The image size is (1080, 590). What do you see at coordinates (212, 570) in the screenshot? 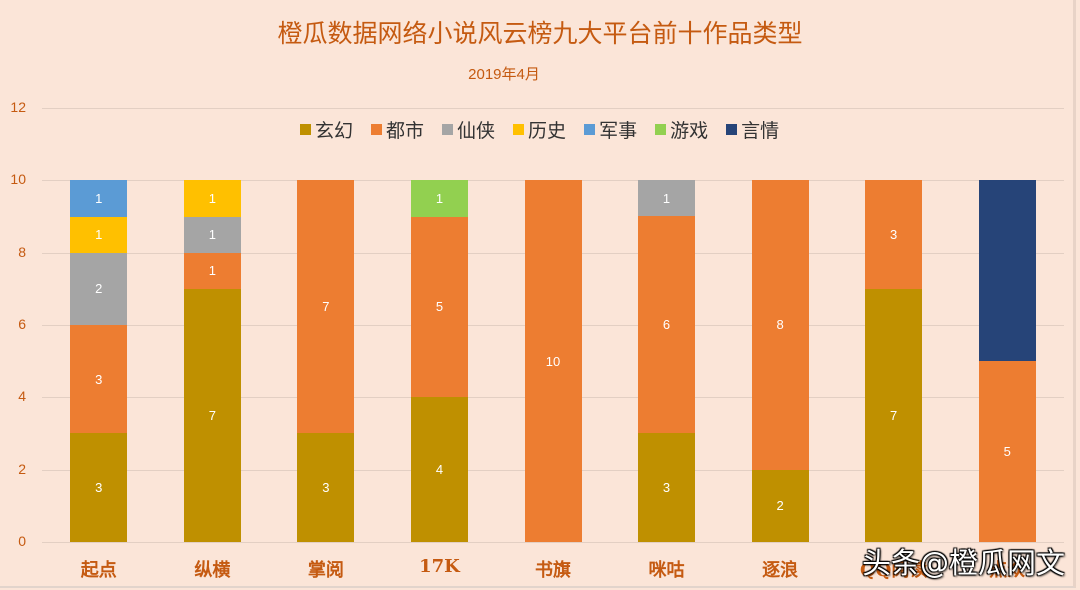
I see `x-axis-label: 纵横` at bounding box center [212, 570].